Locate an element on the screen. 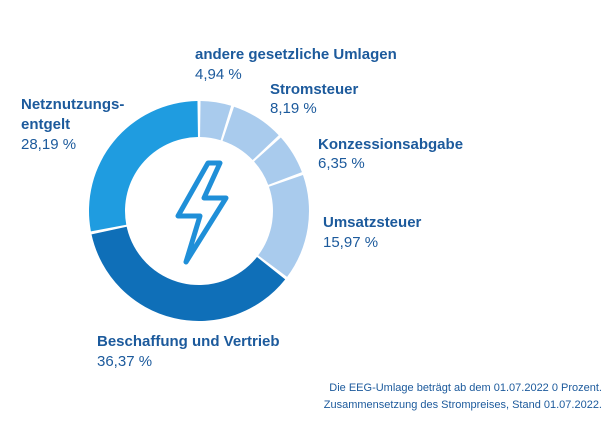  donut-slice-netznutzungs-entgelt is located at coordinates (143, 166).